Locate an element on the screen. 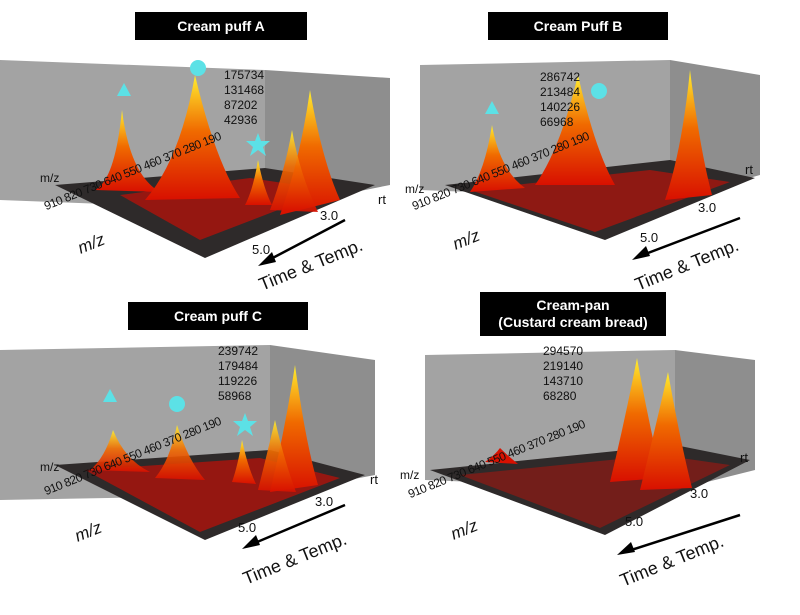  z-tick: 179484 is located at coordinates (238, 366).